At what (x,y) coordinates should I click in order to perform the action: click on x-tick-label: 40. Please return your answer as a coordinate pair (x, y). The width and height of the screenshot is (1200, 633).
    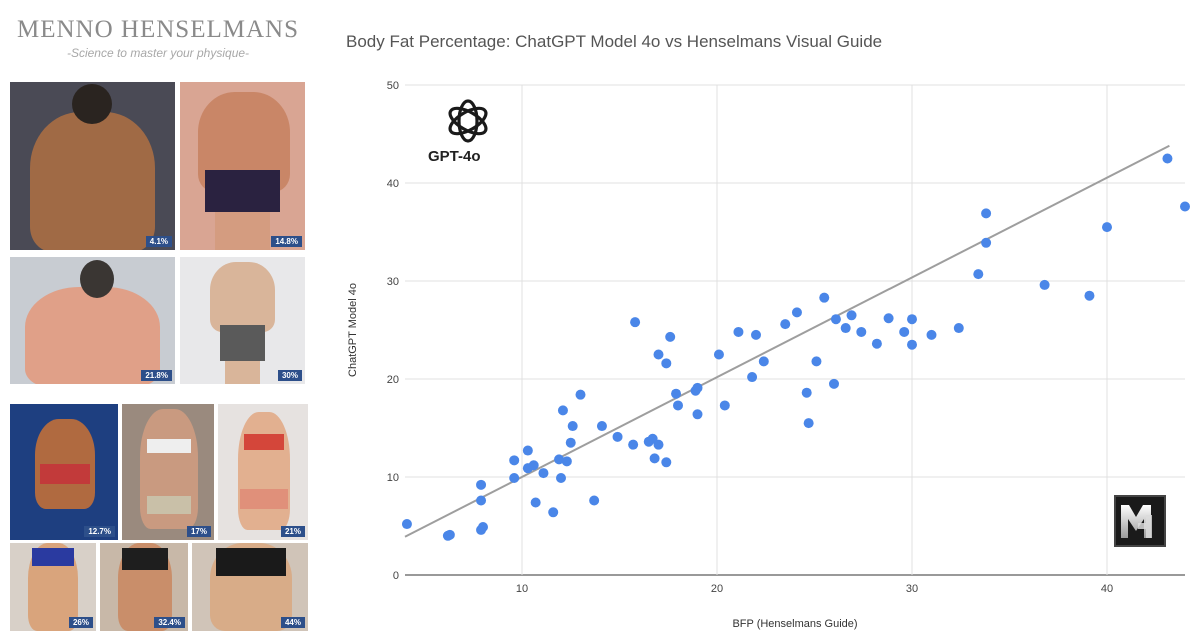
    Looking at the image, I should click on (1107, 589).